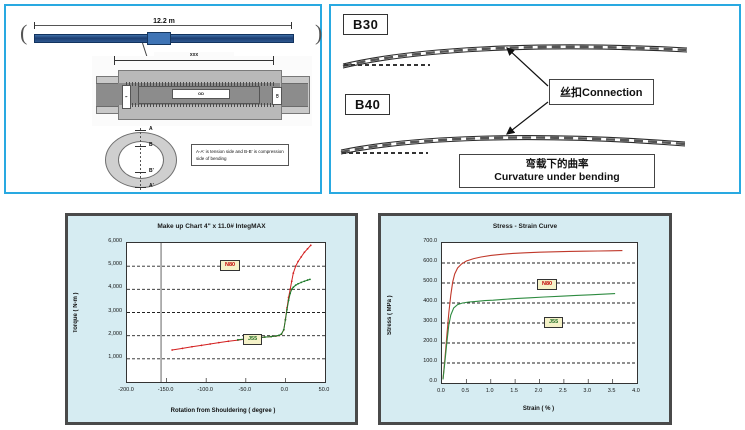  What do you see at coordinates (430, 241) in the screenshot?
I see `y-tick-label: 700.0` at bounding box center [430, 241].